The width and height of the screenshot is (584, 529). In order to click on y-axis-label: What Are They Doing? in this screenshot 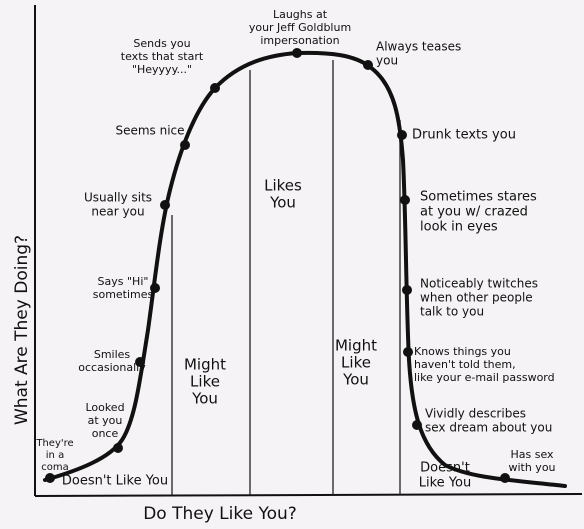, I will do `click(22, 330)`.